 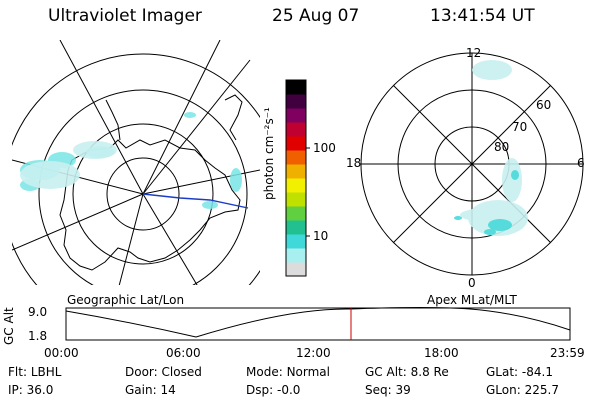 I want to click on colorbar-unit-label: photon cm⁻²s⁻¹, so click(x=269, y=153).